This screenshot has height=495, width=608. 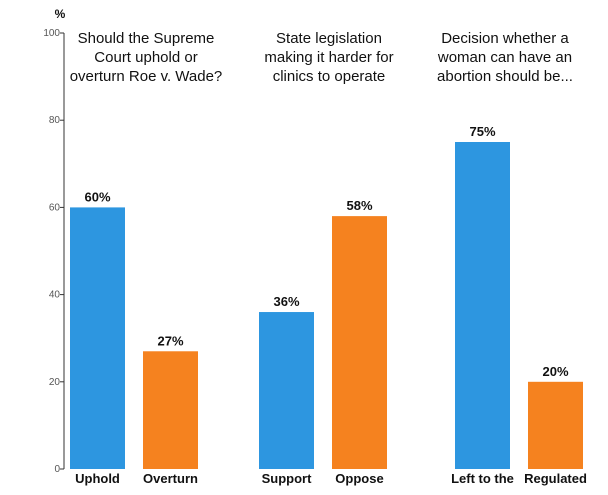 What do you see at coordinates (55, 207) in the screenshot?
I see `y-tick-label: 60` at bounding box center [55, 207].